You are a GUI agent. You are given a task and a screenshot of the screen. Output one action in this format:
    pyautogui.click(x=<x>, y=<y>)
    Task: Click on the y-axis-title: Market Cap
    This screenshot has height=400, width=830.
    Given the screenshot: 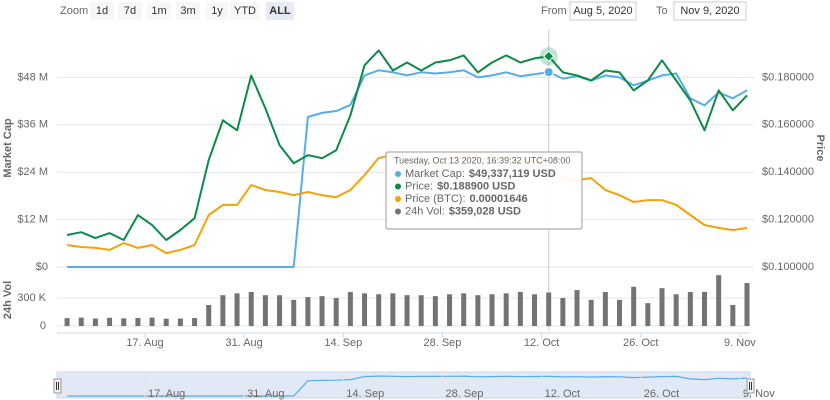 What is the action you would take?
    pyautogui.click(x=8, y=148)
    